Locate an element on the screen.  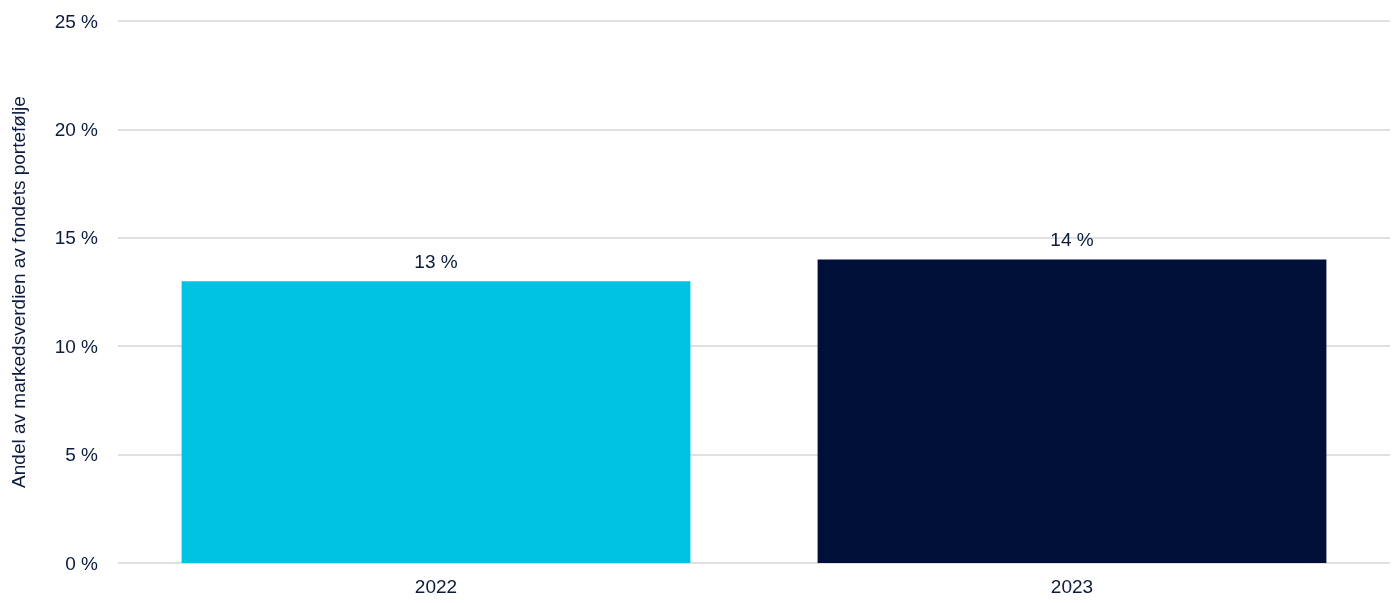
x-tick-label: 2023 is located at coordinates (1072, 586).